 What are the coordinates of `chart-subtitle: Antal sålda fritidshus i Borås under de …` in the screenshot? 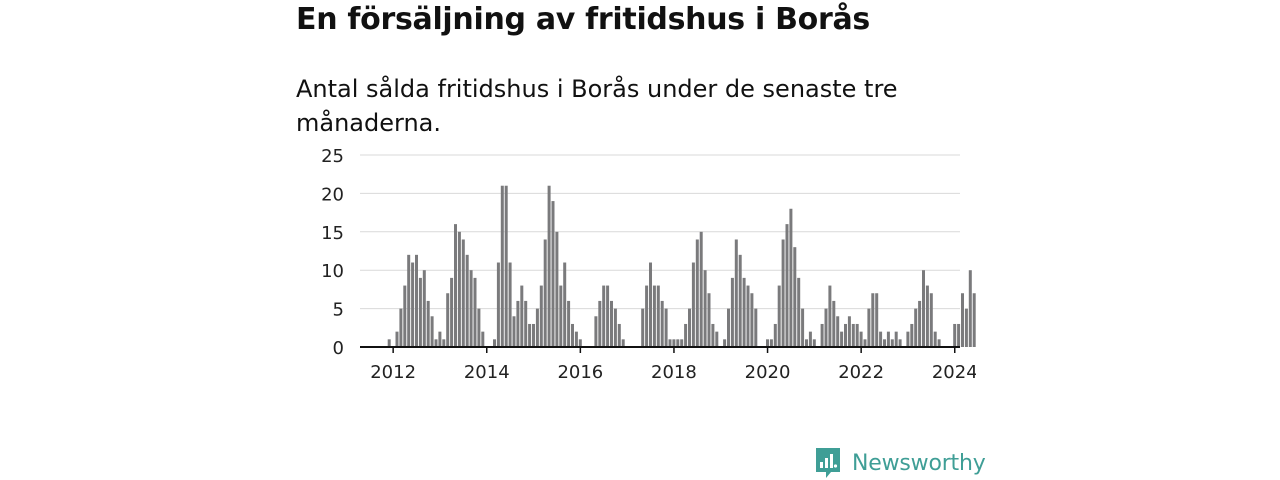 It's located at (597, 106).